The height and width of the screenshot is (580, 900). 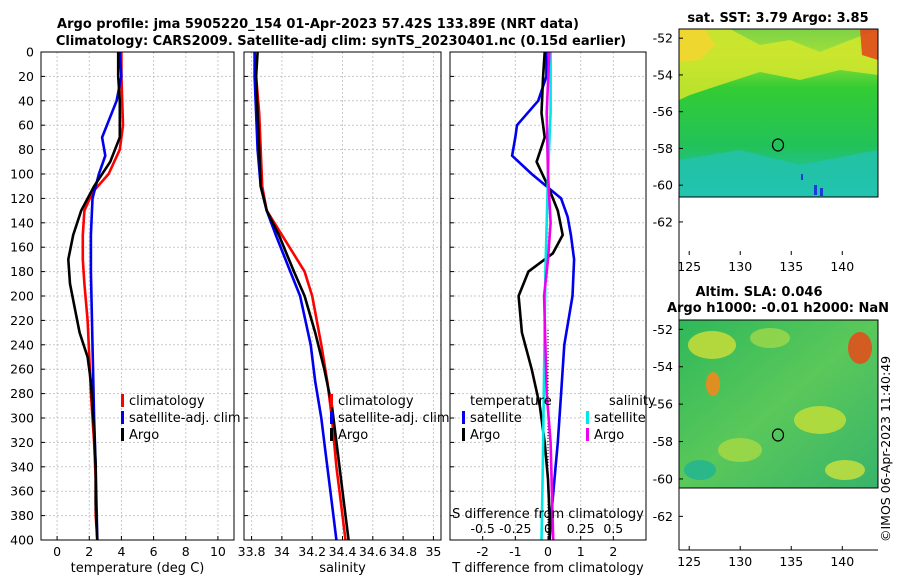 I want to click on sst-map-frame, so click(x=778, y=113).